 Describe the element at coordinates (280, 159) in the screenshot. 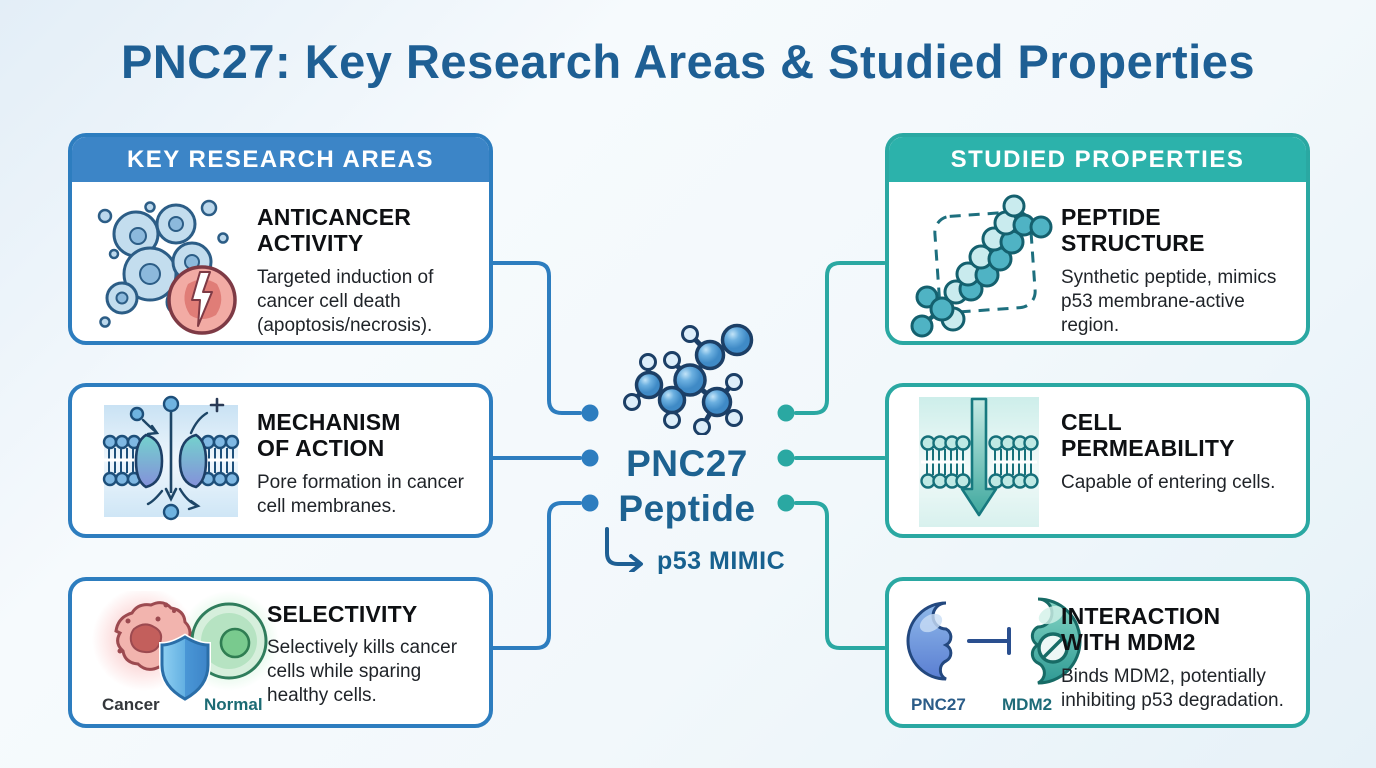

I see `key-research-areas-header: KEY RESEARCH AREAS` at that location.